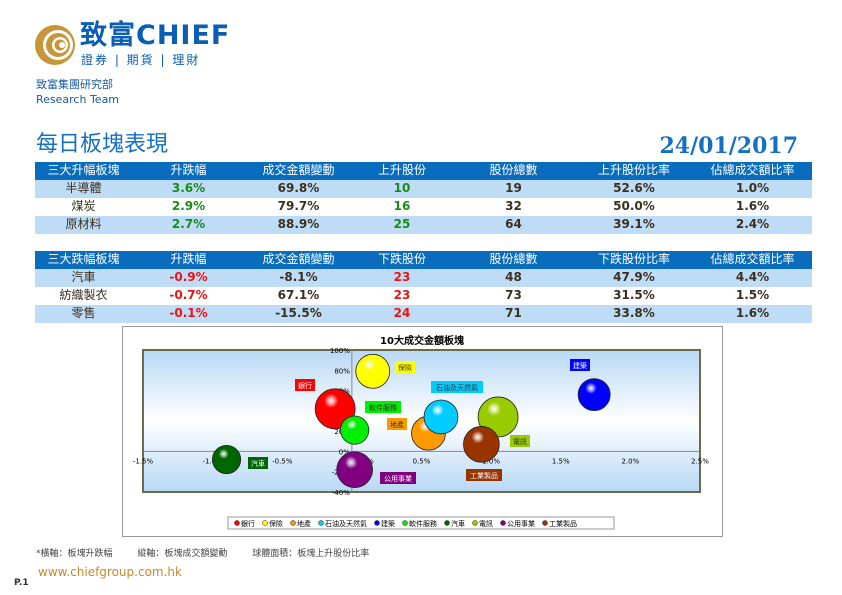 The height and width of the screenshot is (595, 842). Describe the element at coordinates (634, 260) in the screenshot. I see `column-header: 下跌股份比率` at that location.